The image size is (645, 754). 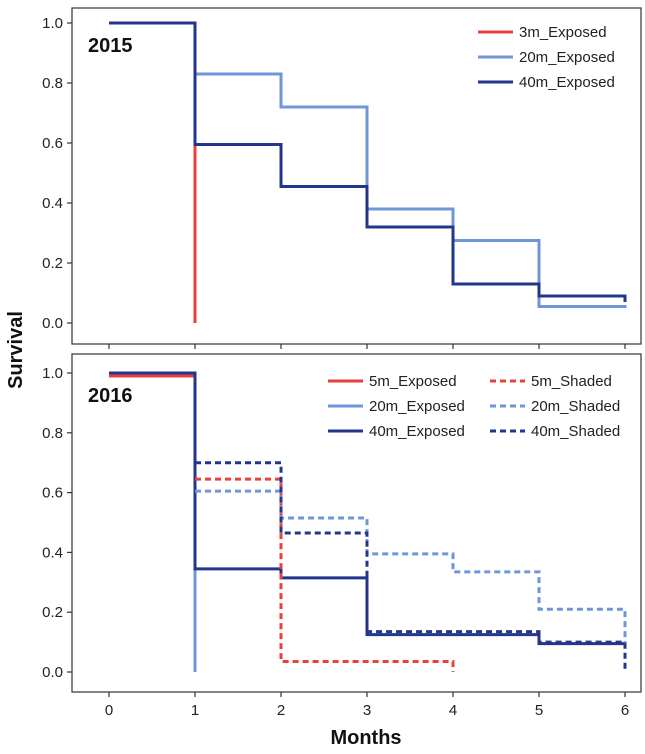 I want to click on legend: 3m_Exposed 20m_Exposed 40m_Exposed, so click(x=546, y=57).